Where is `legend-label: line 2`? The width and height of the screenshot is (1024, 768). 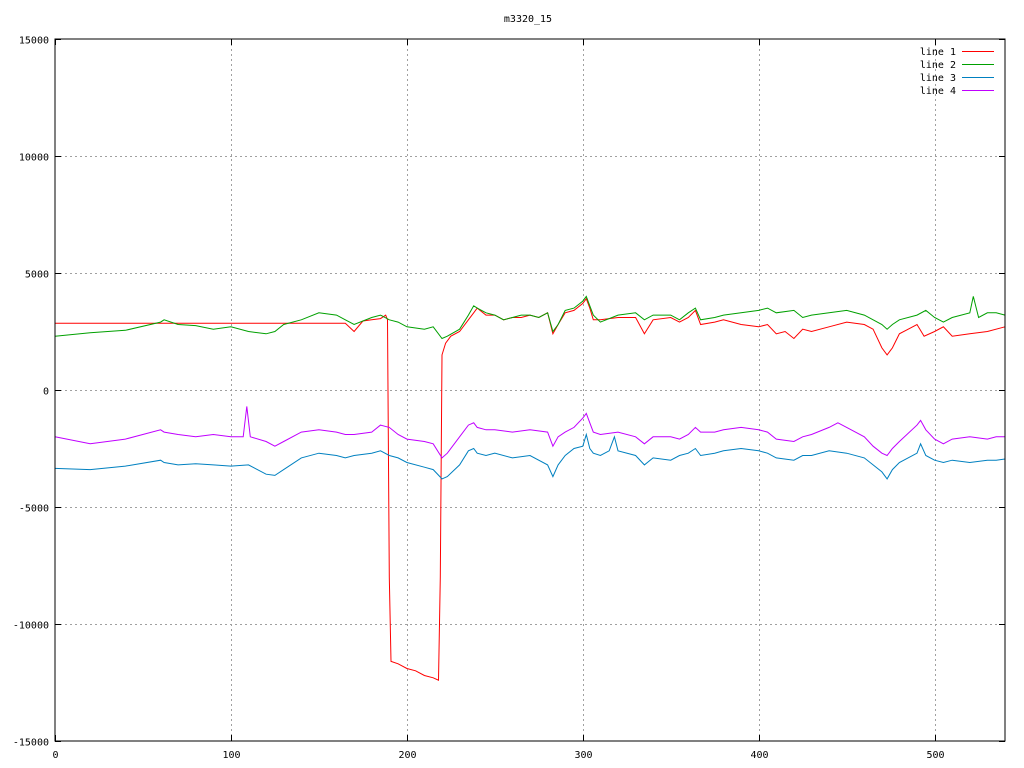
legend-label: line 2 is located at coordinates (938, 65).